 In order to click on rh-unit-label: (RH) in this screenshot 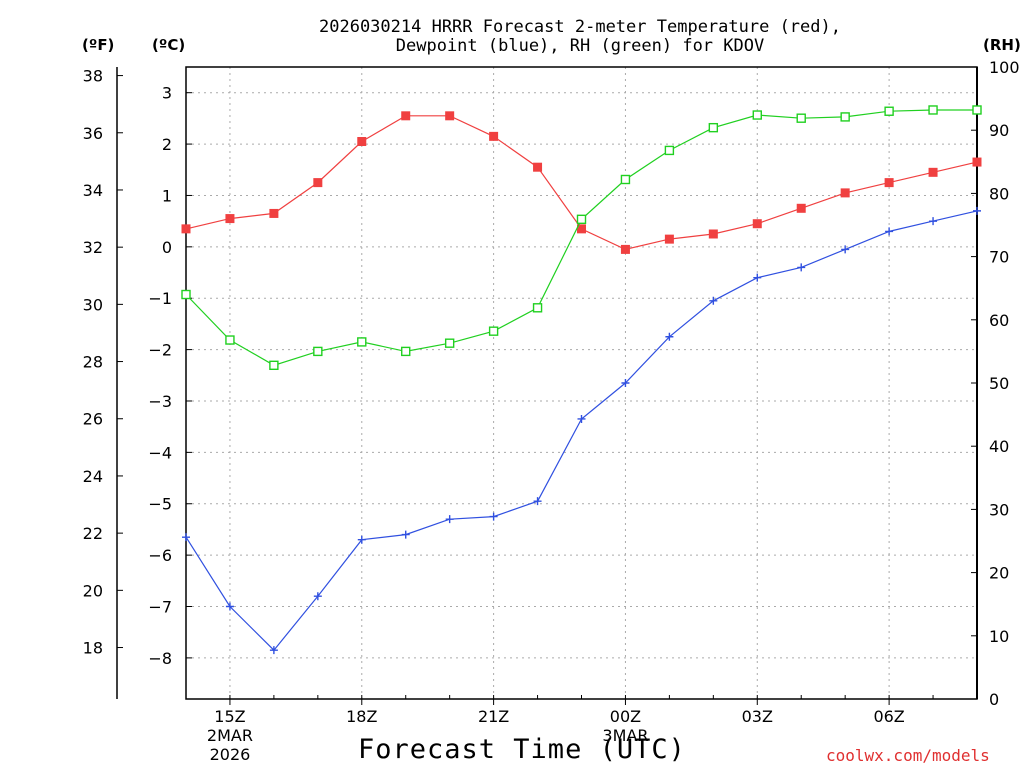, I will do `click(1002, 45)`.